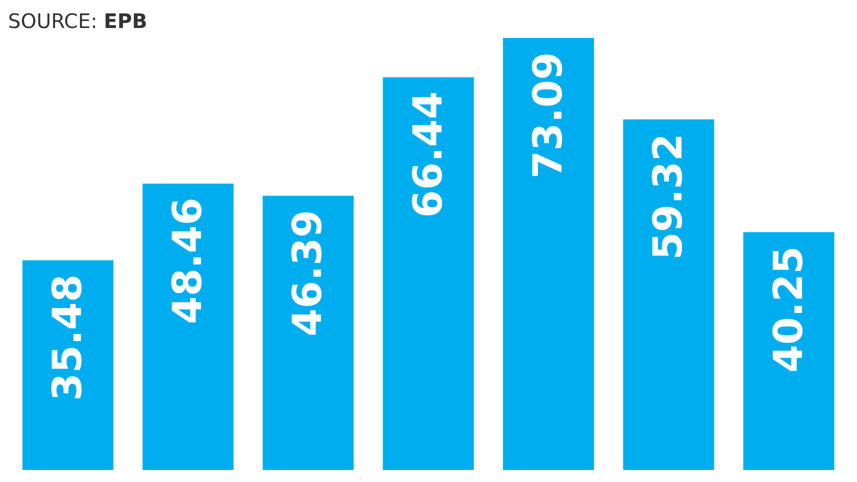 The width and height of the screenshot is (857, 482). What do you see at coordinates (188, 261) in the screenshot?
I see `data-label: 48.46` at bounding box center [188, 261].